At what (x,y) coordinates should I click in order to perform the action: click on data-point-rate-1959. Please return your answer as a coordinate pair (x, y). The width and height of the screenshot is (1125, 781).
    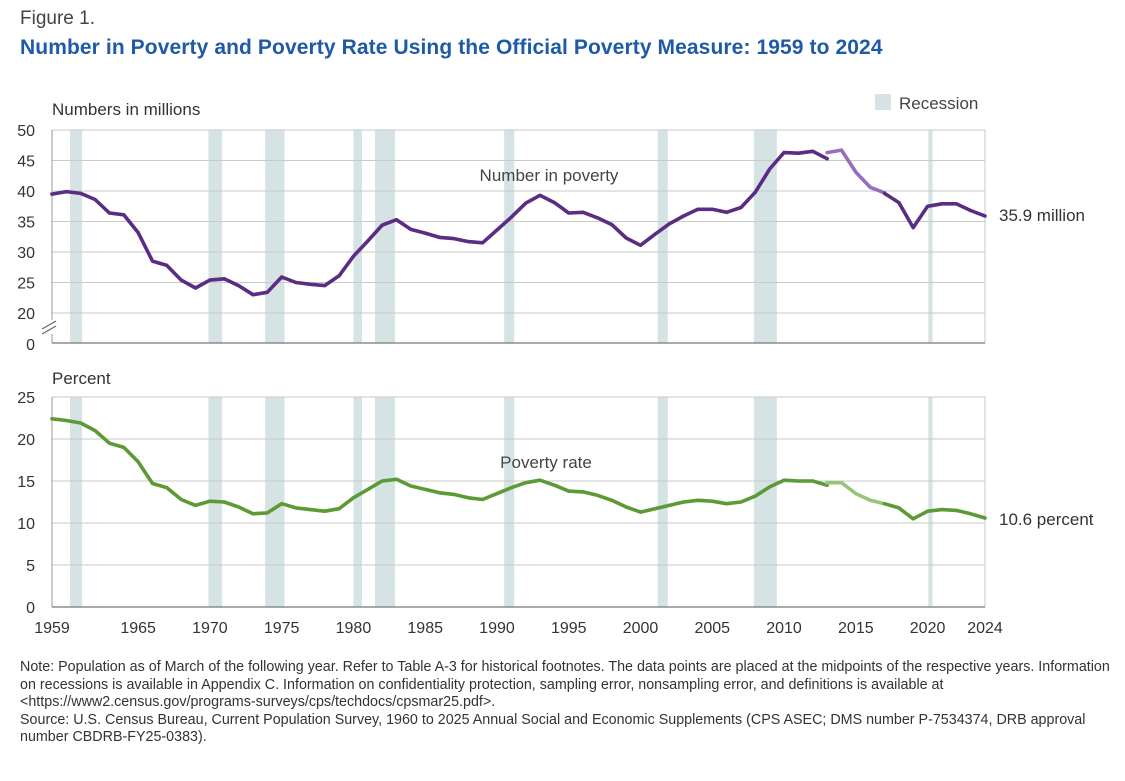
    Looking at the image, I should click on (52, 419).